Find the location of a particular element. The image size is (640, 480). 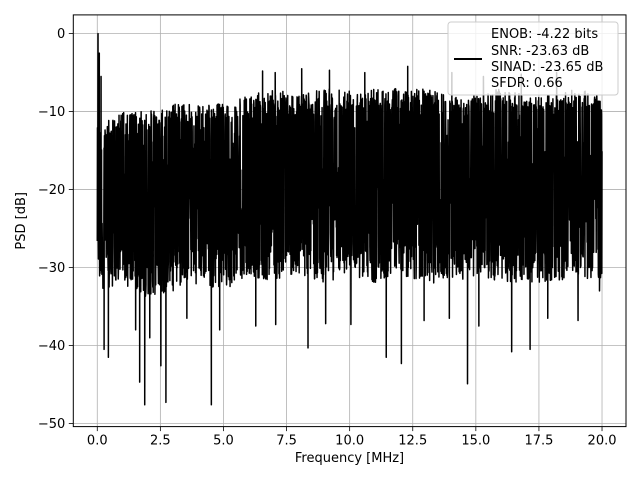

x-tick-label: 2.5 is located at coordinates (160, 441).